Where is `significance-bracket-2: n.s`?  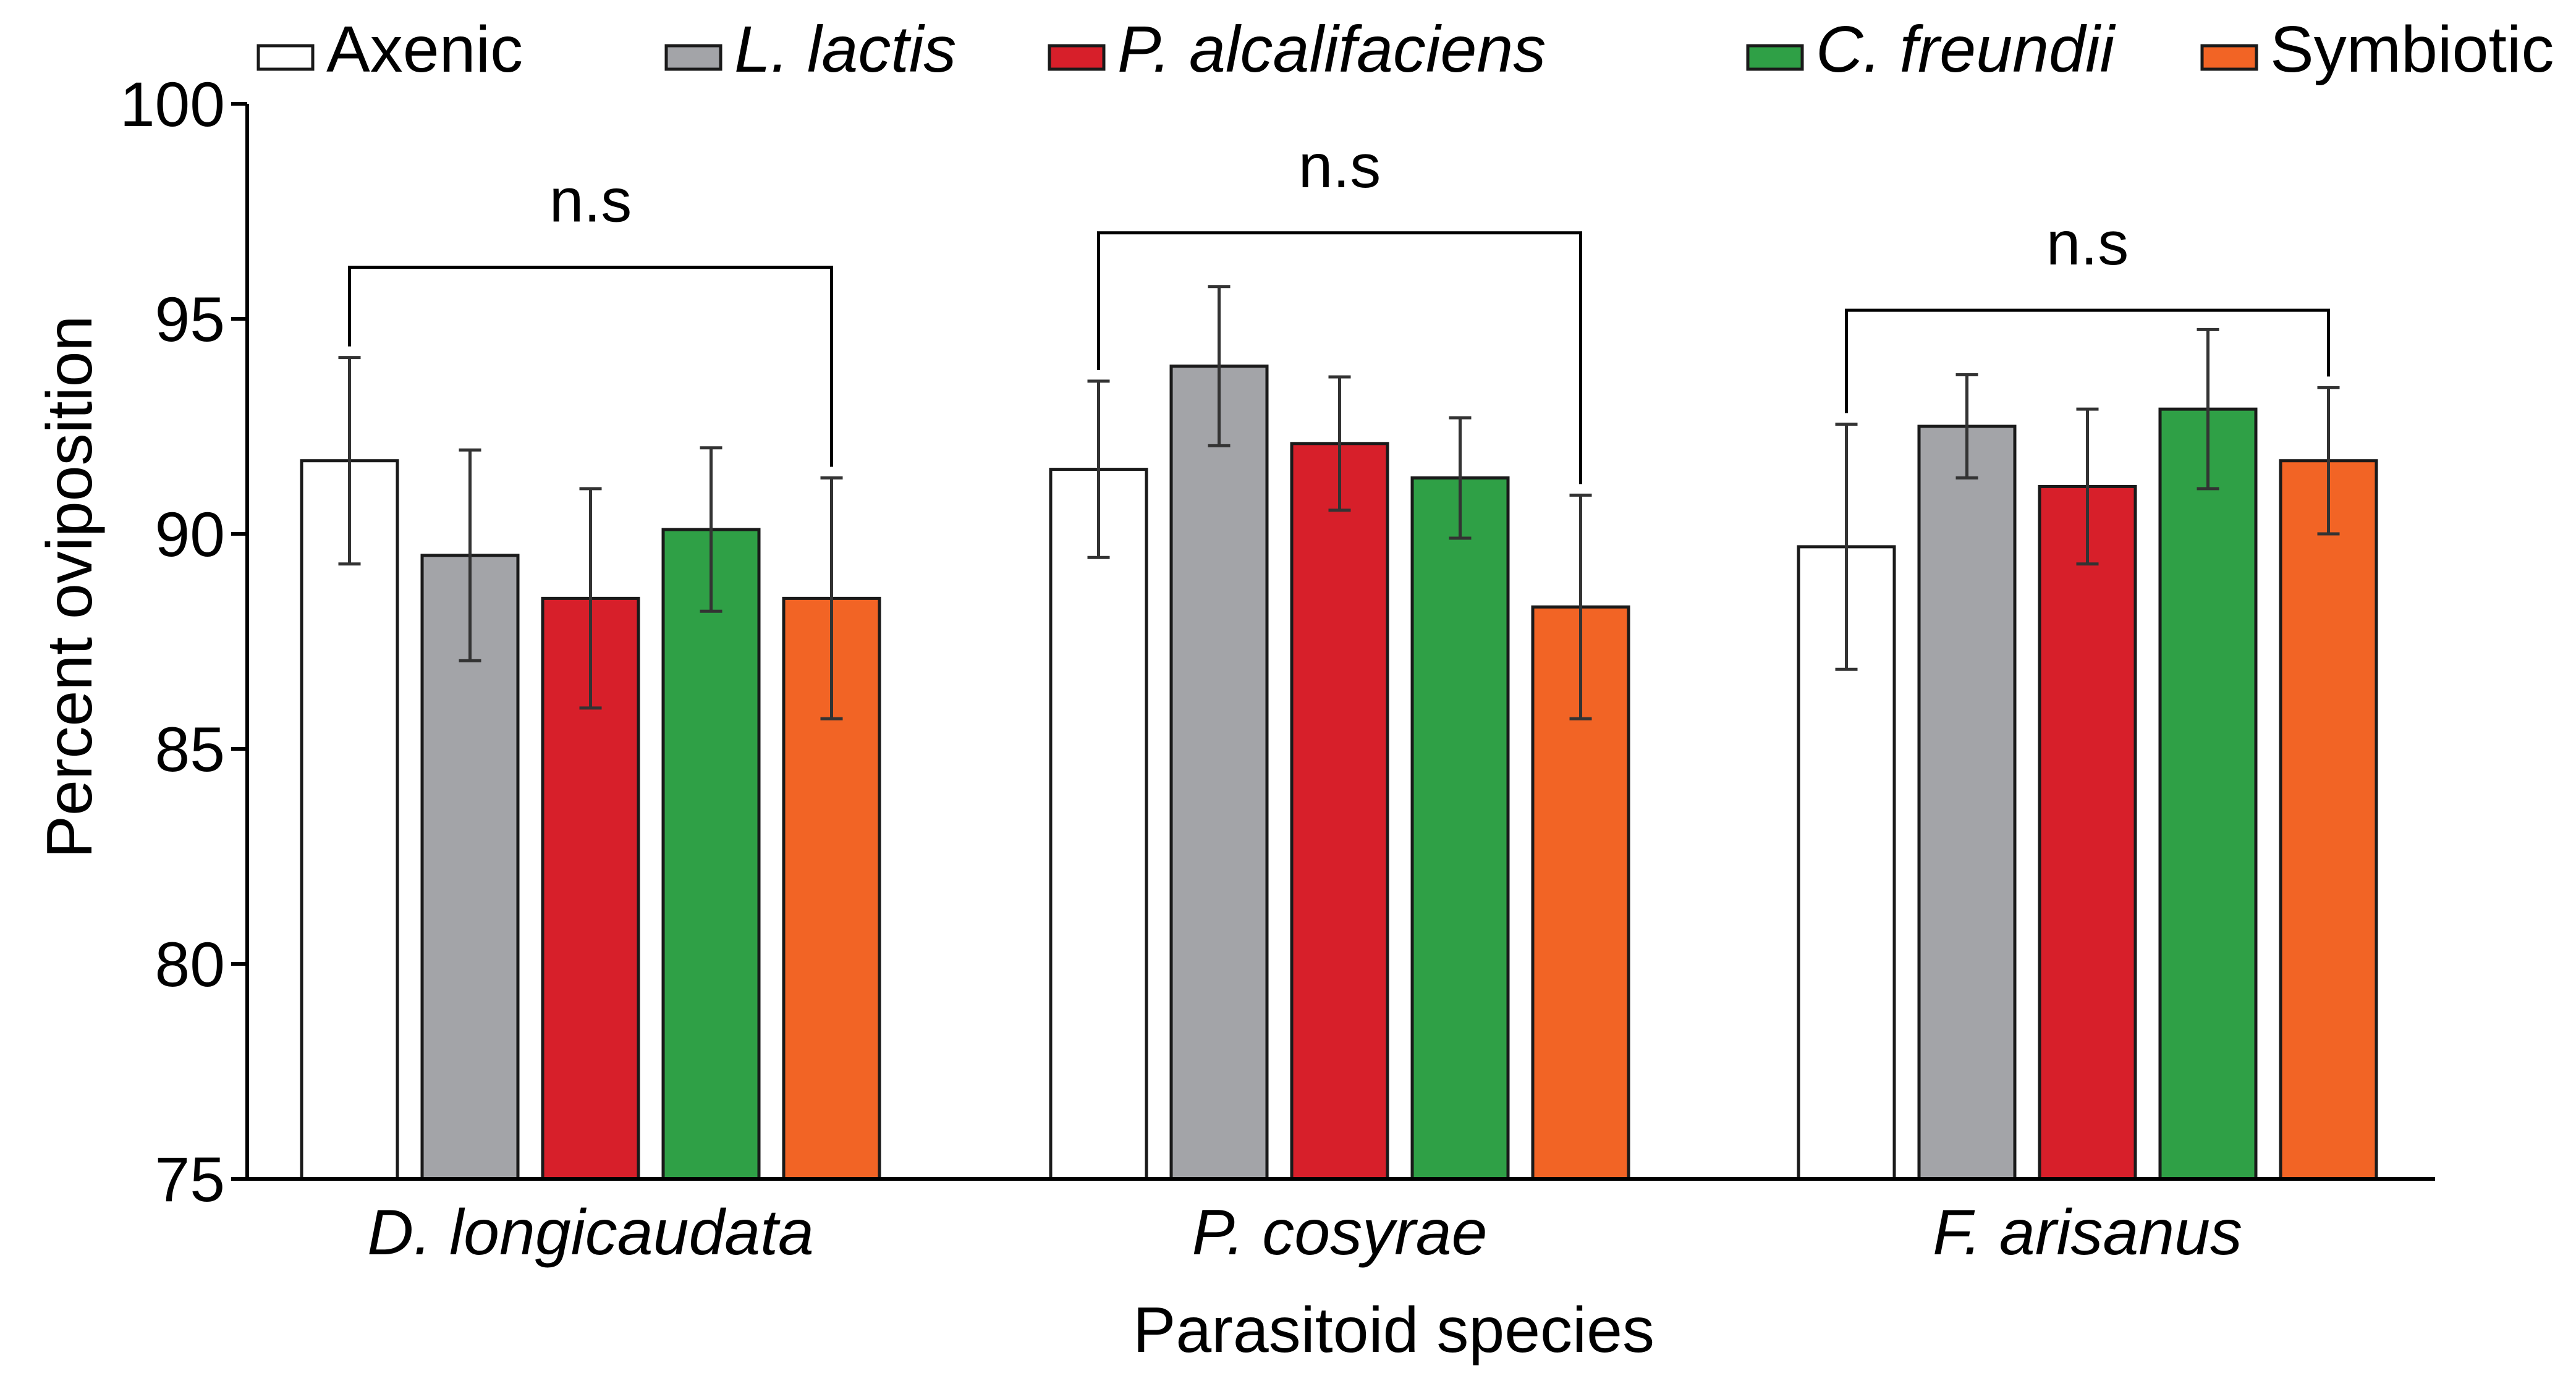 significance-bracket-2: n.s is located at coordinates (1339, 308).